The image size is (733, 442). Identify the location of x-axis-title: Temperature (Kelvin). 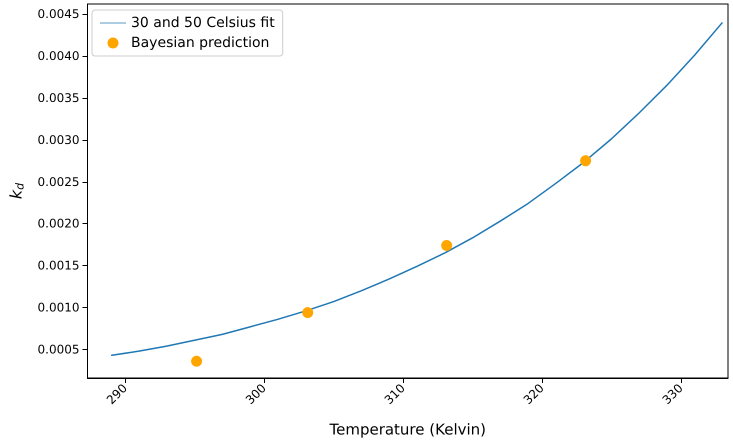
(407, 429).